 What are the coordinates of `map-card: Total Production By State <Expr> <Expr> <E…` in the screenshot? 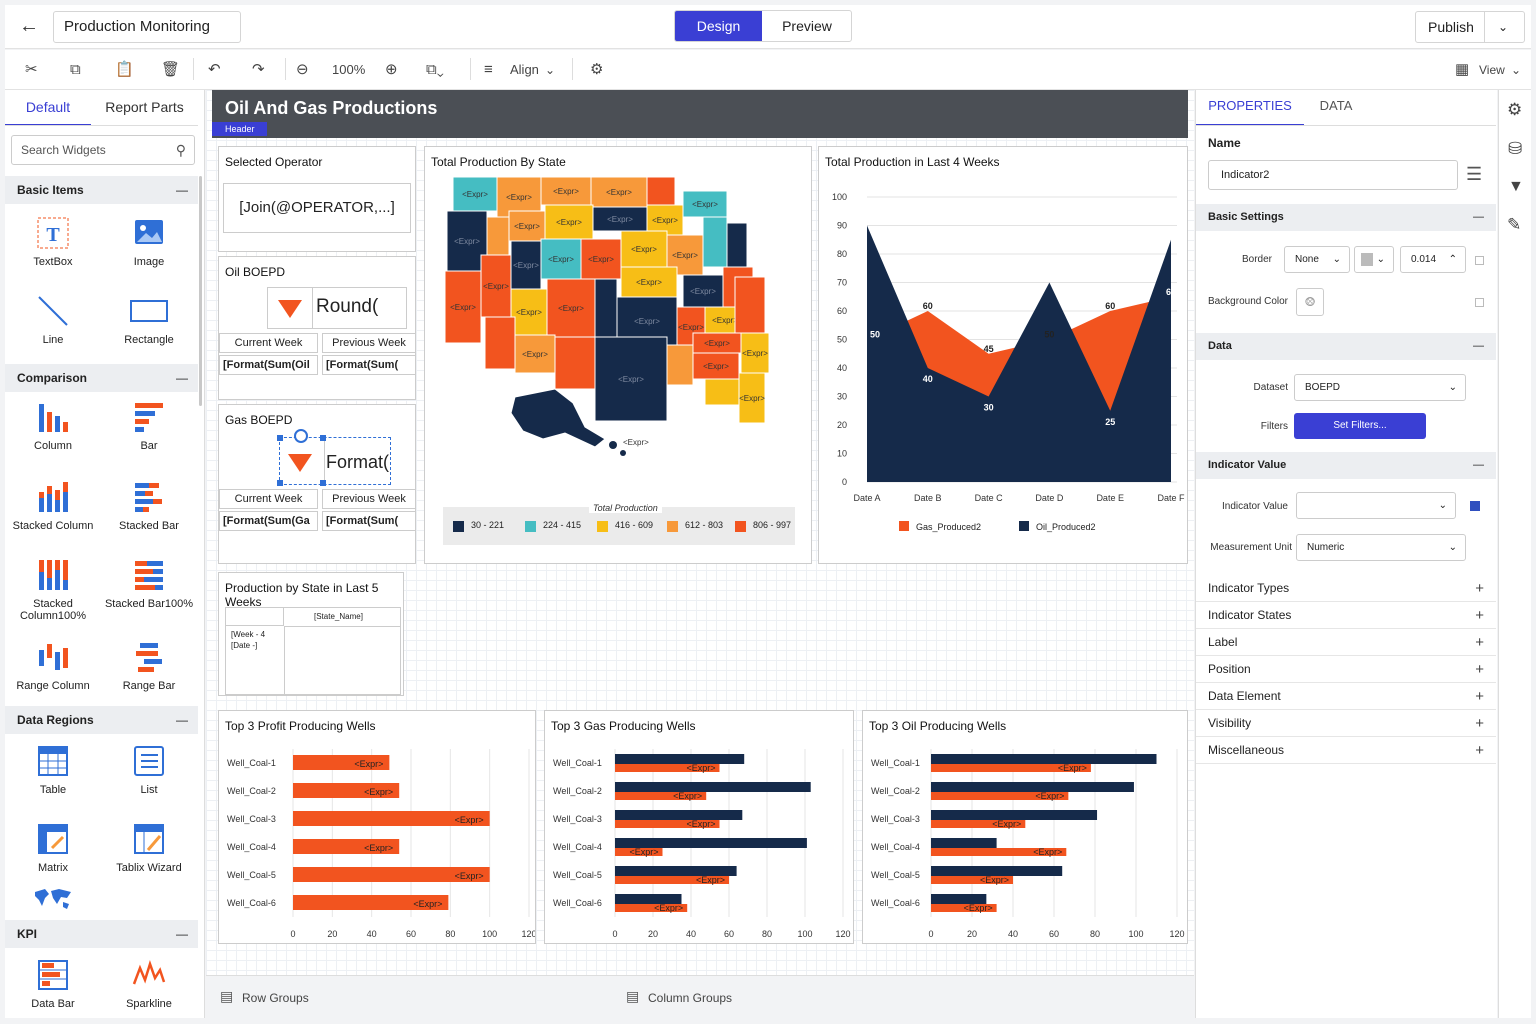 It's located at (618, 355).